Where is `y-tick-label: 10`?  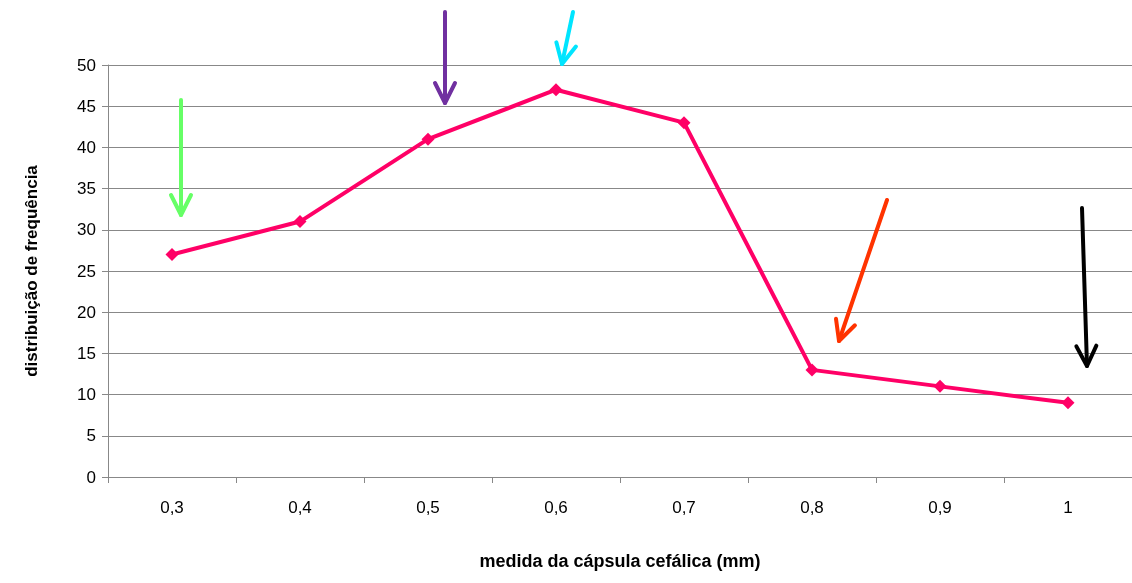
y-tick-label: 10 is located at coordinates (86, 395).